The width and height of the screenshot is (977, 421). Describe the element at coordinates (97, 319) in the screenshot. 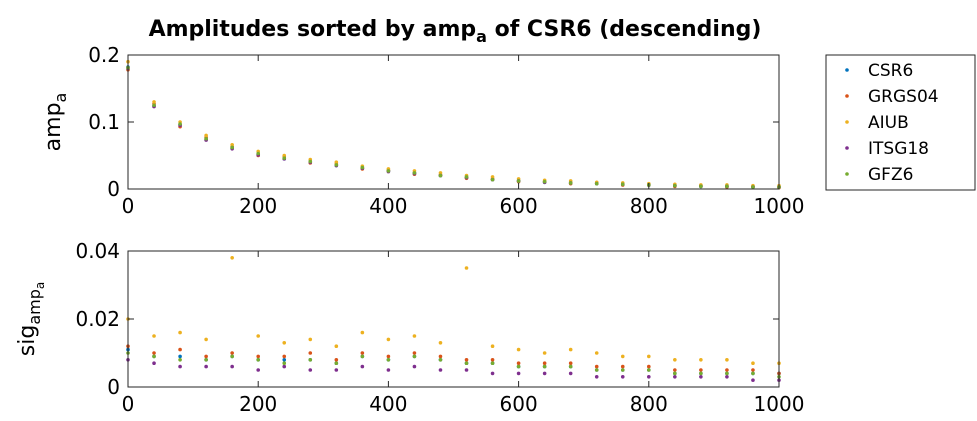

I see `y-tick-label: 0.02` at that location.